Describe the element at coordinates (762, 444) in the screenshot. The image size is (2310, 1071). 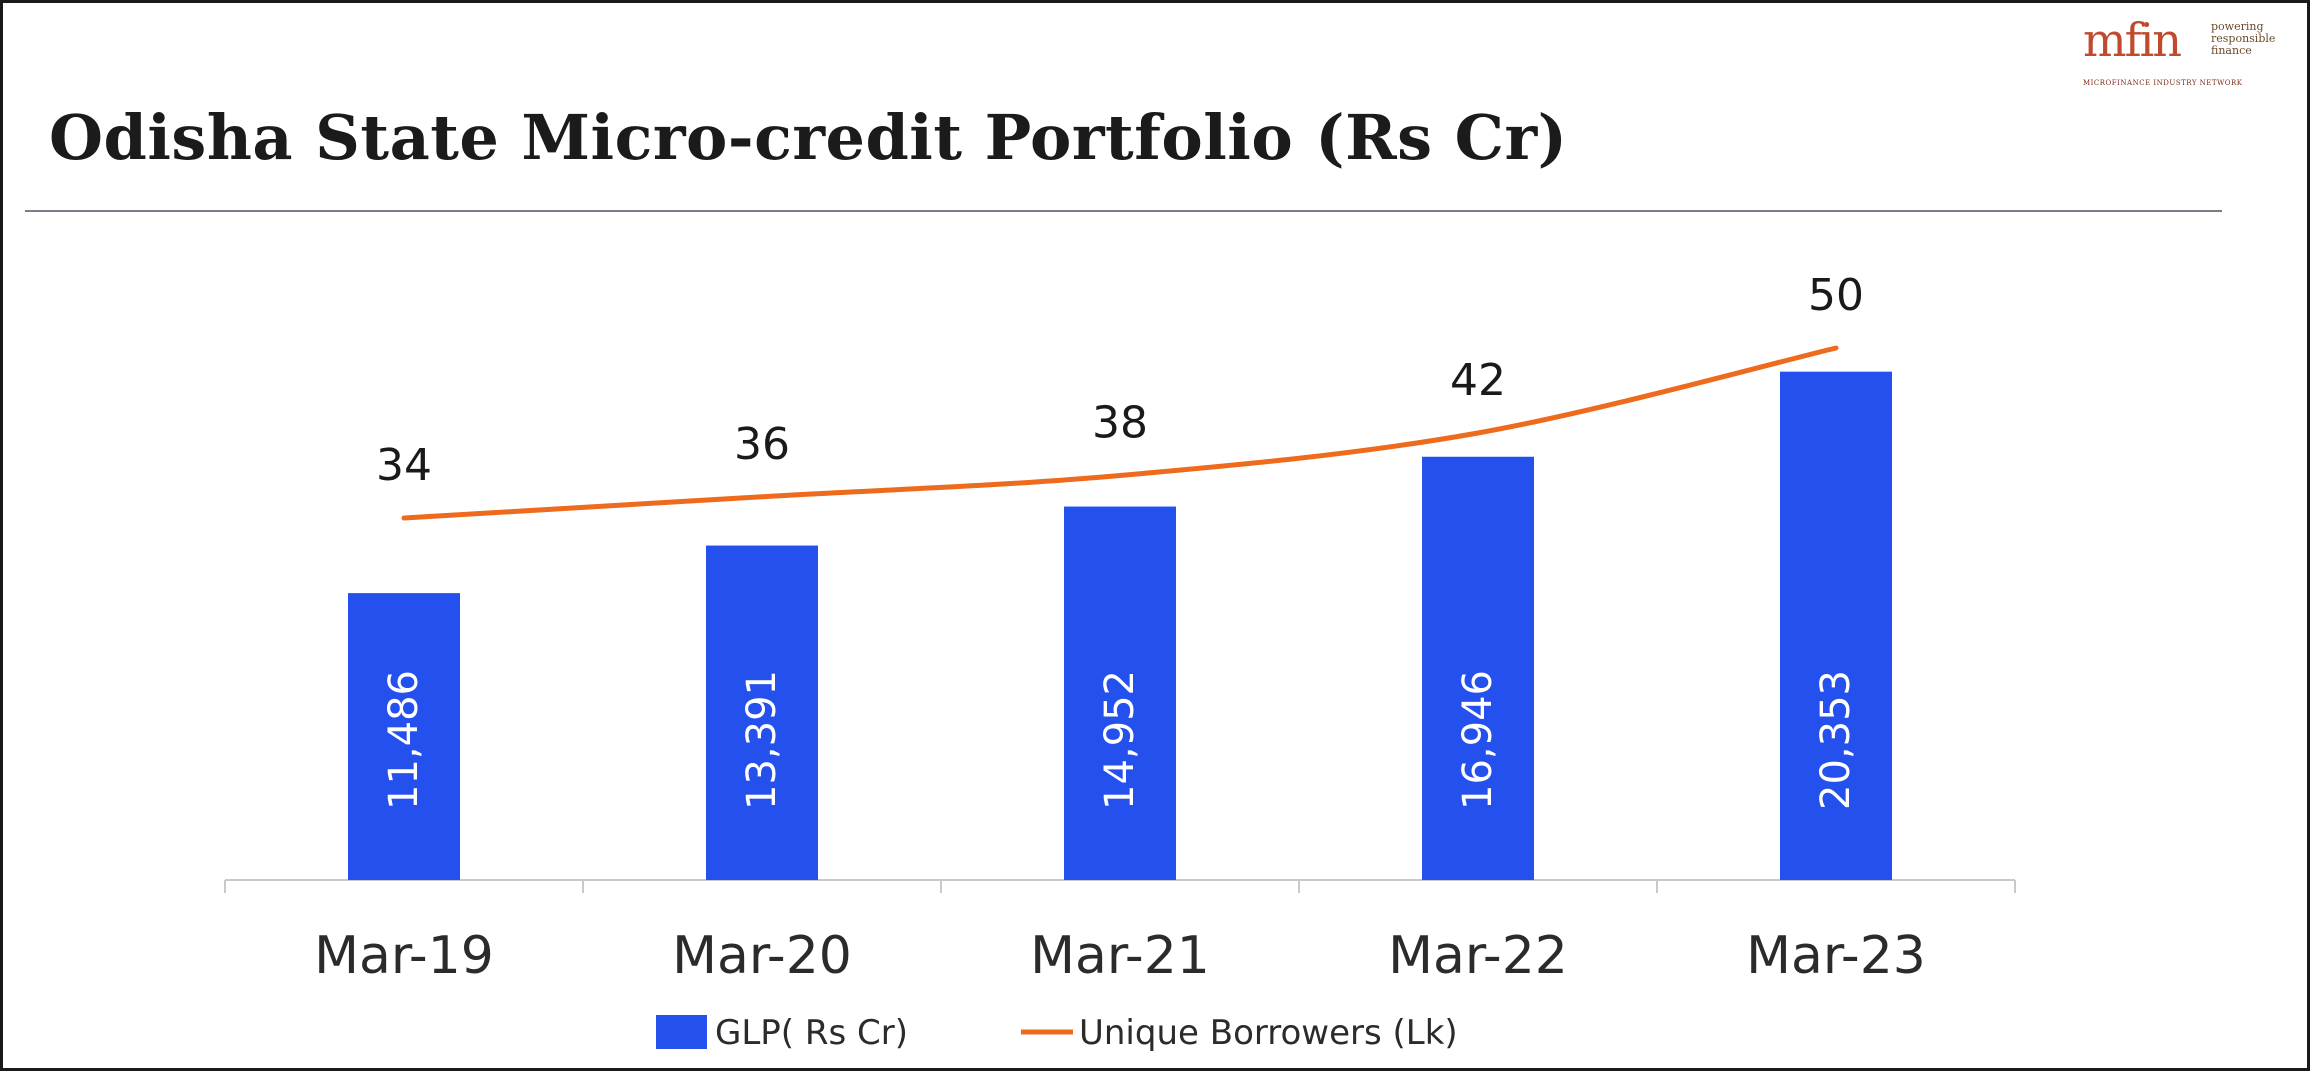
I see `line-value-label: 36` at that location.